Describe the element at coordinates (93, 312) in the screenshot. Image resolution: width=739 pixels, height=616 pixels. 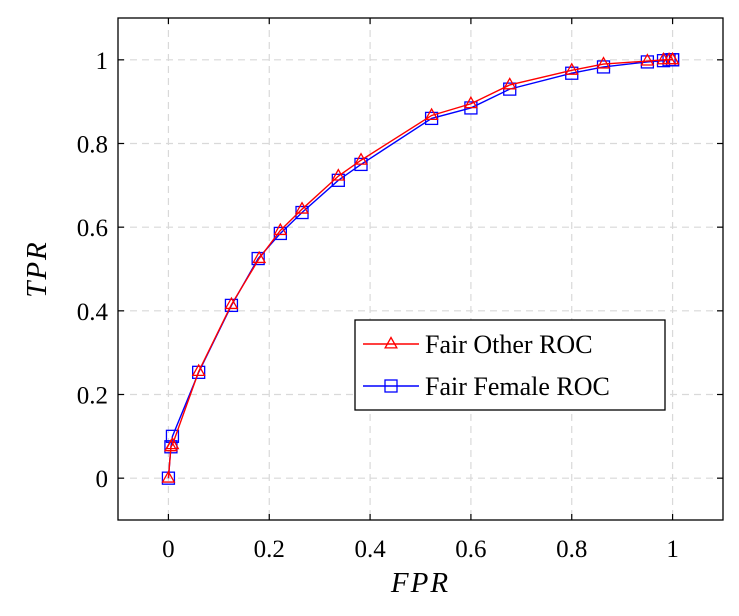
I see `y-tick-label: 0.4` at that location.